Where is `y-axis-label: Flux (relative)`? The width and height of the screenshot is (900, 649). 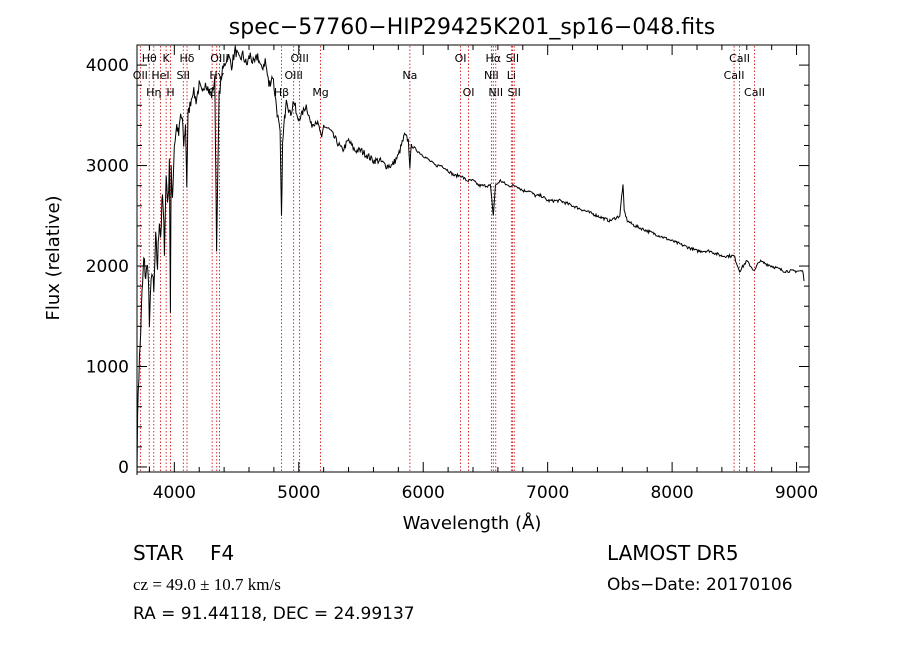 y-axis-label: Flux (relative) is located at coordinates (53, 257).